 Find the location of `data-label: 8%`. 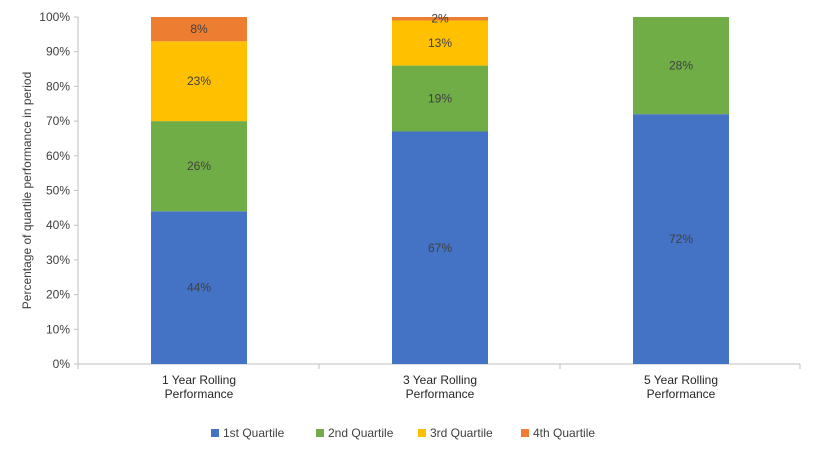

data-label: 8% is located at coordinates (199, 29).